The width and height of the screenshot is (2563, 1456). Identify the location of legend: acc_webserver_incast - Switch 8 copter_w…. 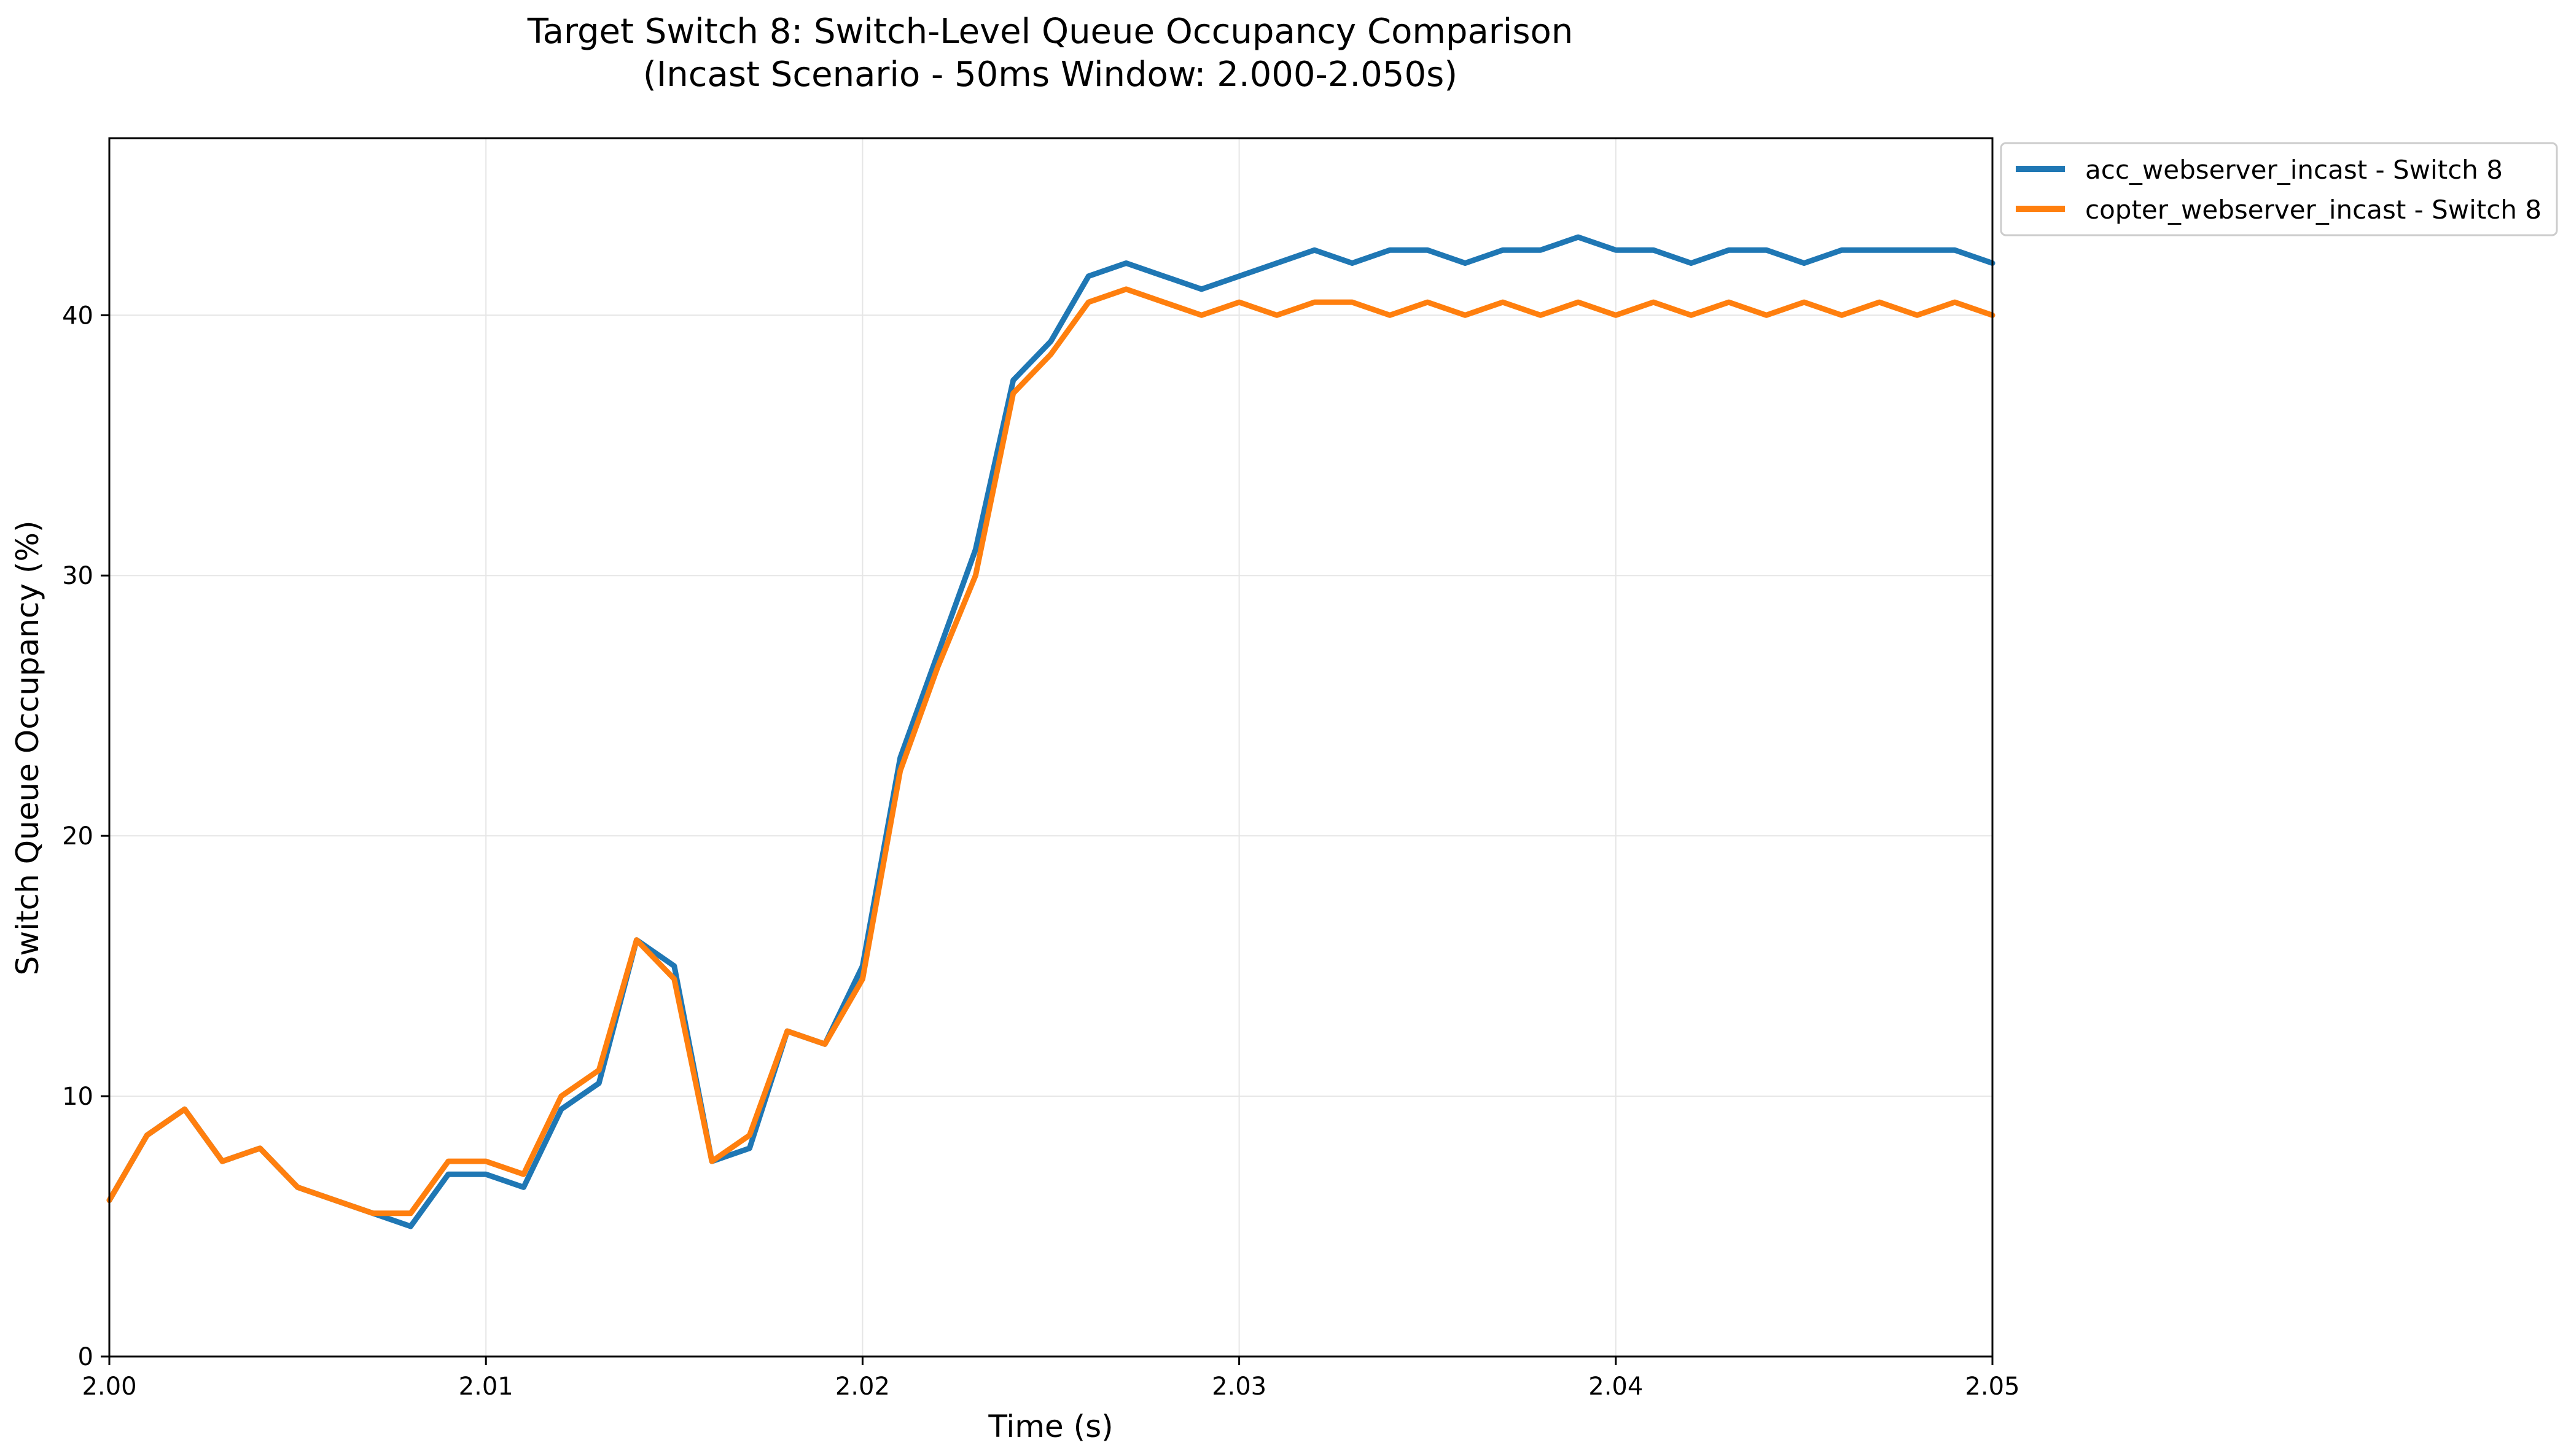
(2279, 189).